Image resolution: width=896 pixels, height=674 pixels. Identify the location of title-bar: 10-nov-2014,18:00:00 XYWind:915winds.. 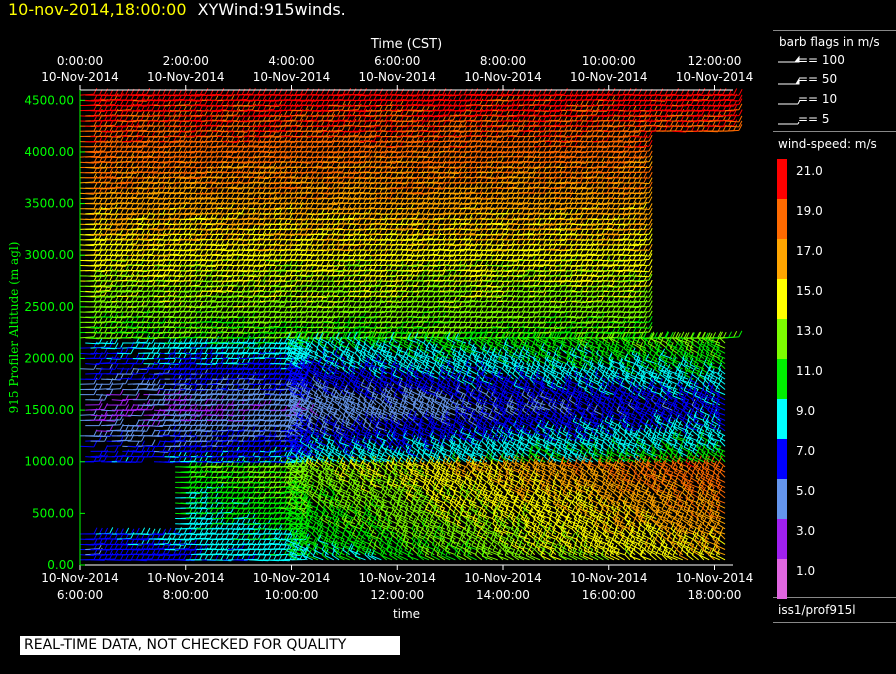
(177, 9).